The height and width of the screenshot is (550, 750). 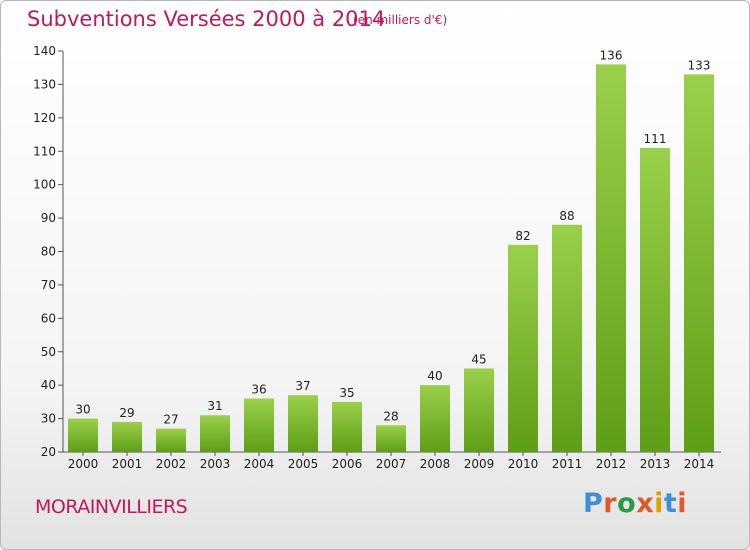 I want to click on bar-value-label: 27, so click(x=170, y=420).